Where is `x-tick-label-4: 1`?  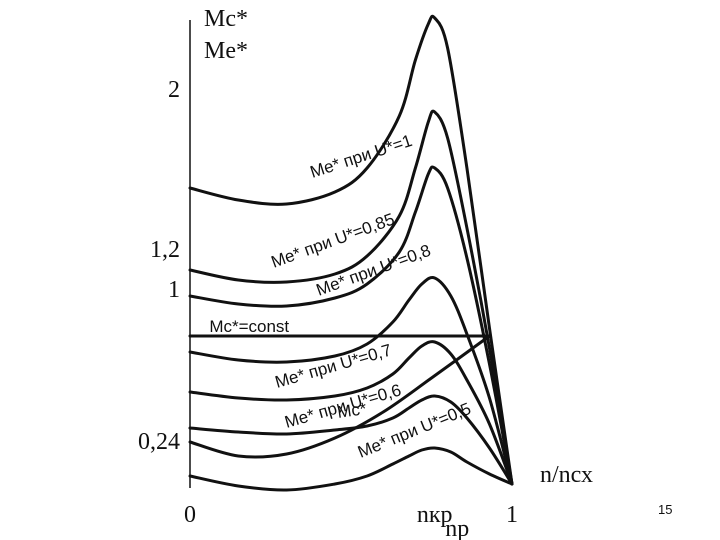
x-tick-label-4: 1 is located at coordinates (512, 515).